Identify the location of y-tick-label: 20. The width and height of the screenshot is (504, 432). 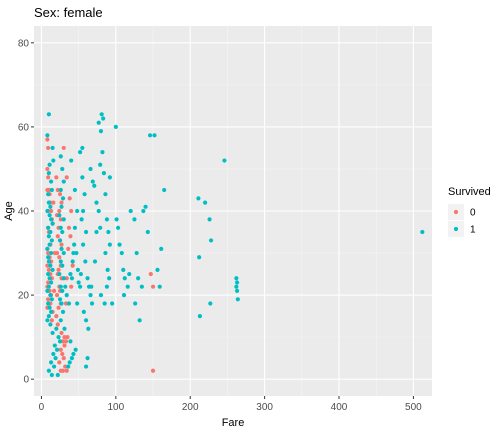
(24, 296).